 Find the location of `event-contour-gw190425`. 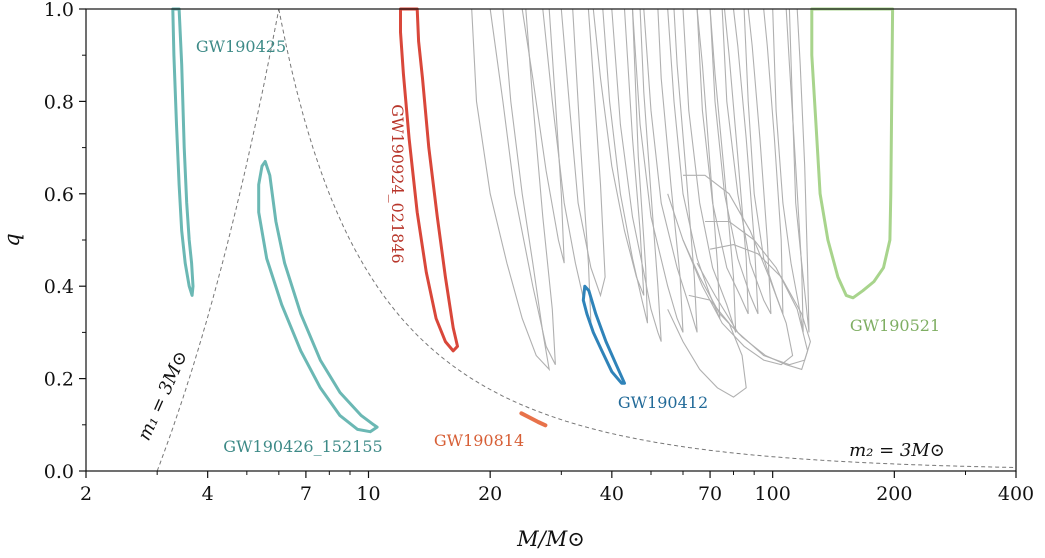

event-contour-gw190425 is located at coordinates (183, 152).